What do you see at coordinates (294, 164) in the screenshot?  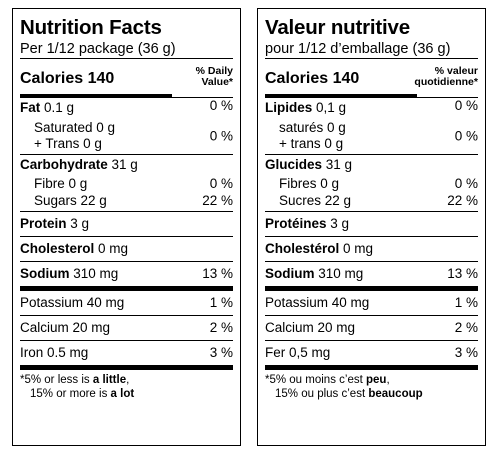 I see `carbohydrate-name: Glucides` at bounding box center [294, 164].